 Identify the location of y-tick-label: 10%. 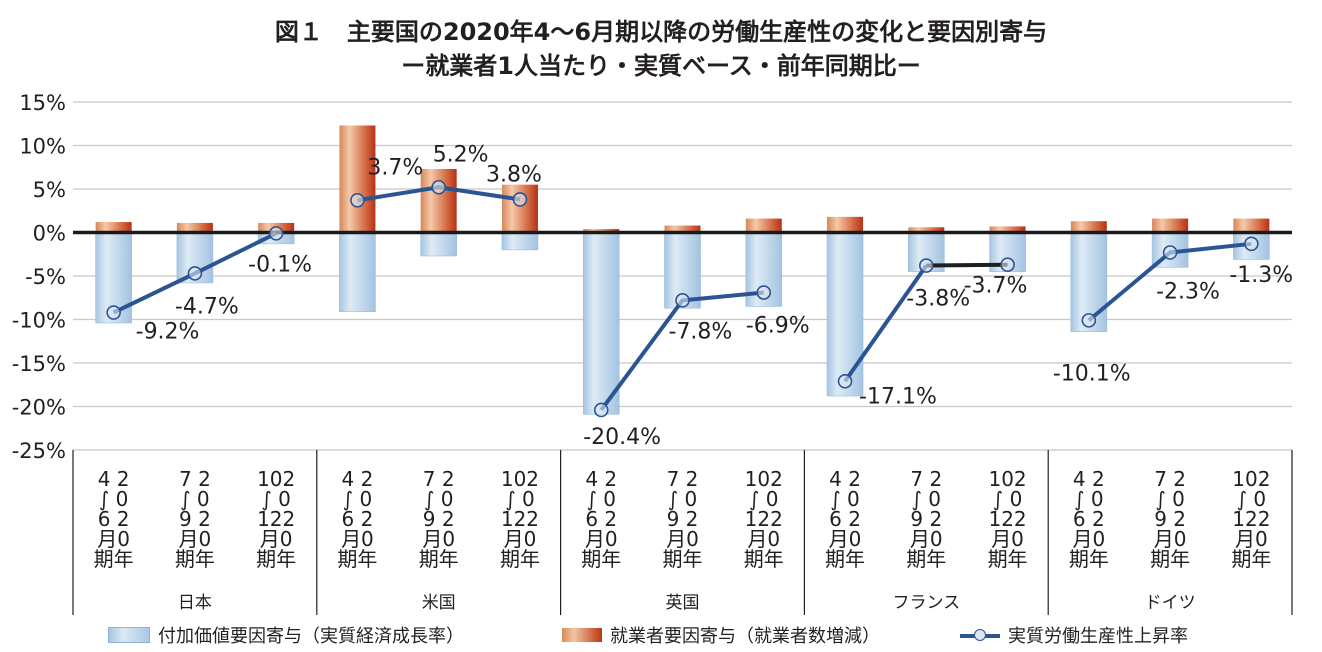
(42, 147).